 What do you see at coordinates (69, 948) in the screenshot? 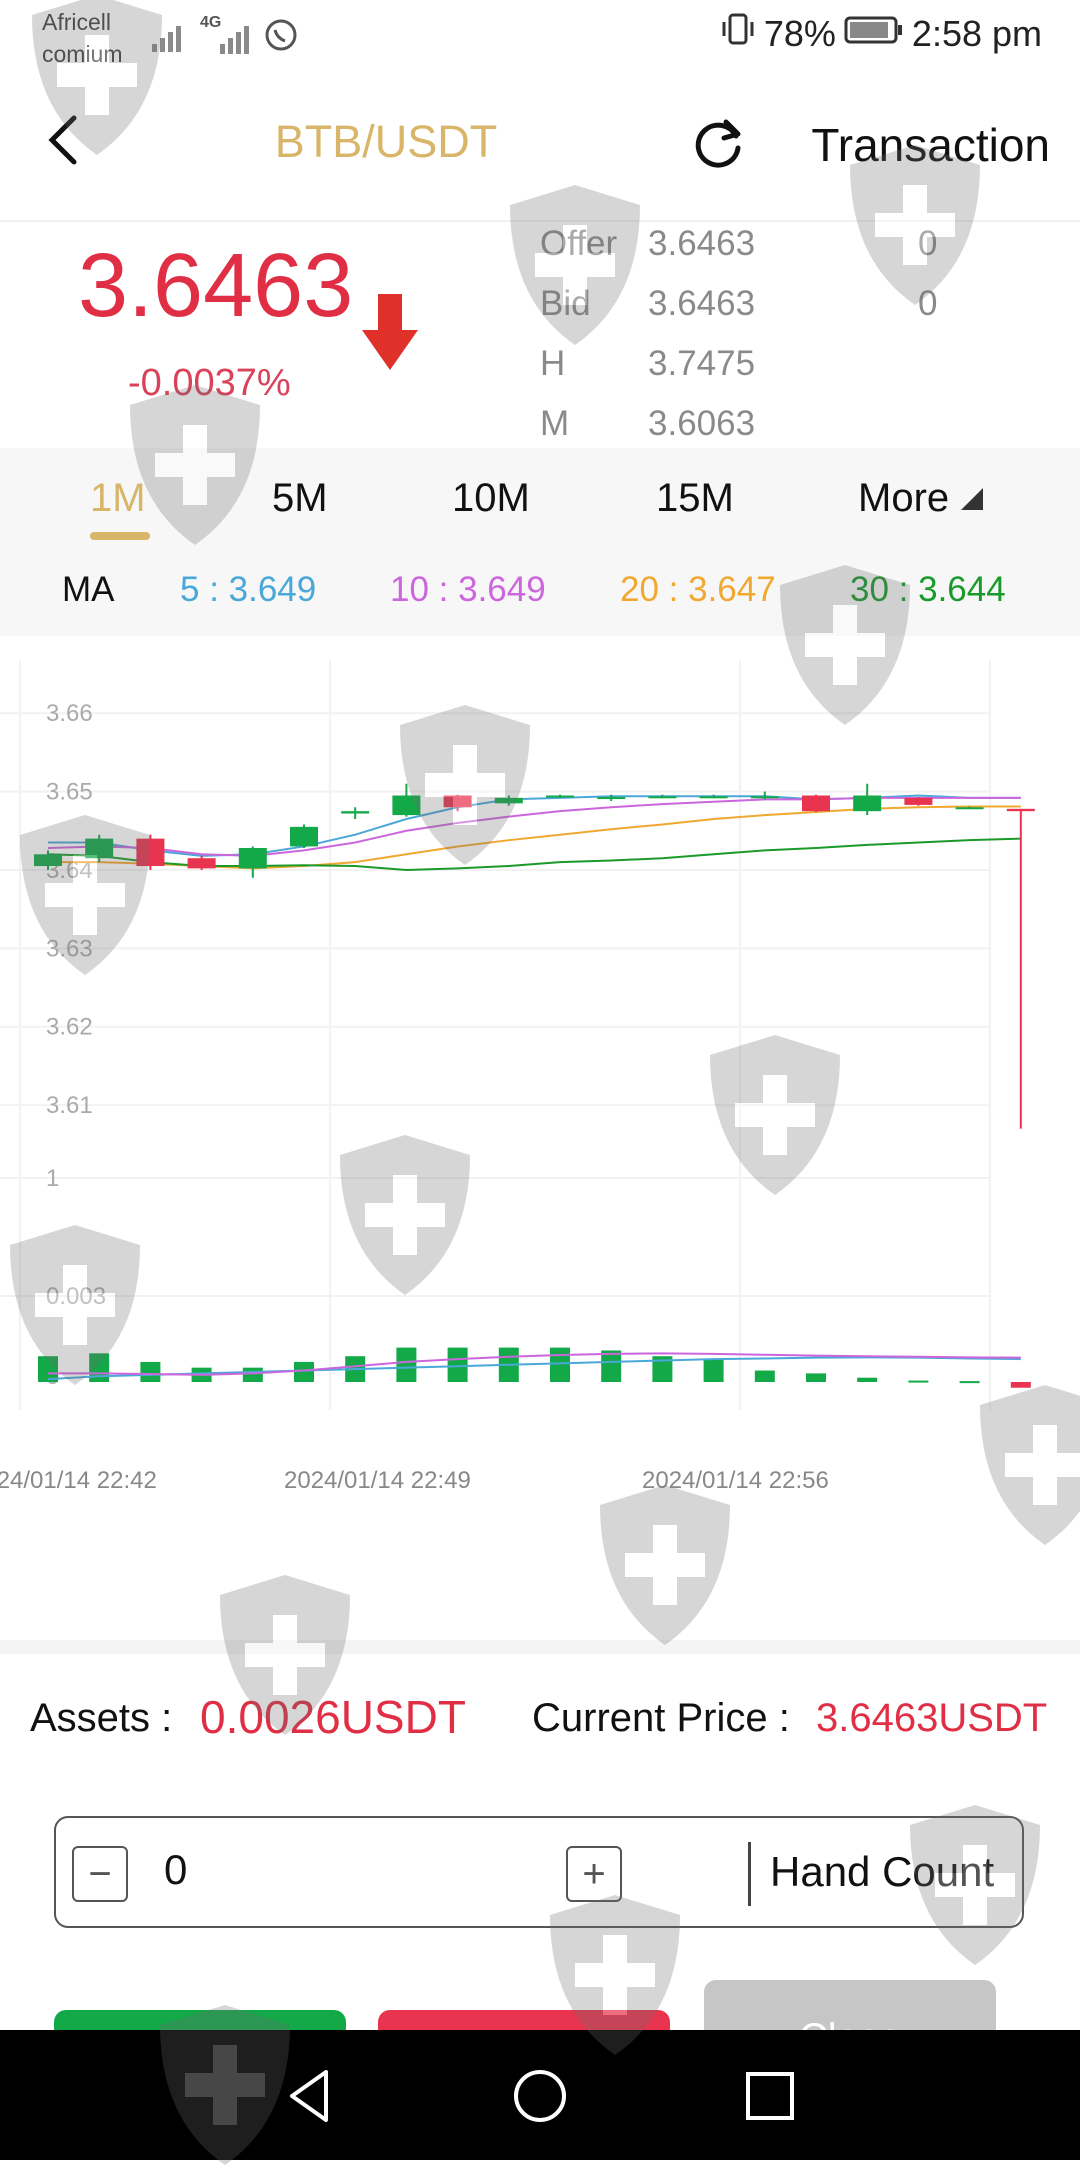
I see `price-tick-label: 3.63` at bounding box center [69, 948].